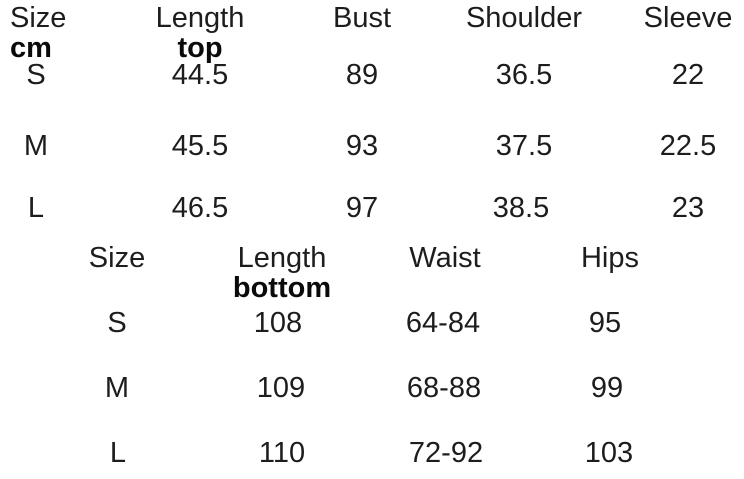 Image resolution: width=744 pixels, height=479 pixels. Describe the element at coordinates (524, 146) in the screenshot. I see `top-row-m-shoulder: 37.5` at that location.